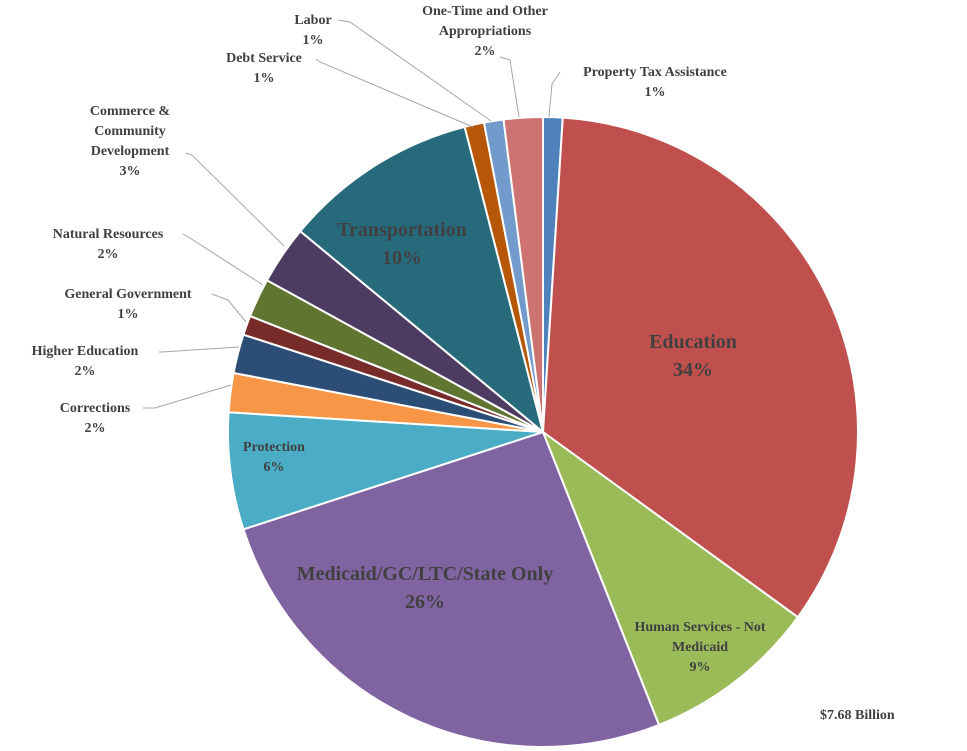 The height and width of the screenshot is (751, 967). Describe the element at coordinates (85, 362) in the screenshot. I see `slice-label: Higher Education 2%` at that location.